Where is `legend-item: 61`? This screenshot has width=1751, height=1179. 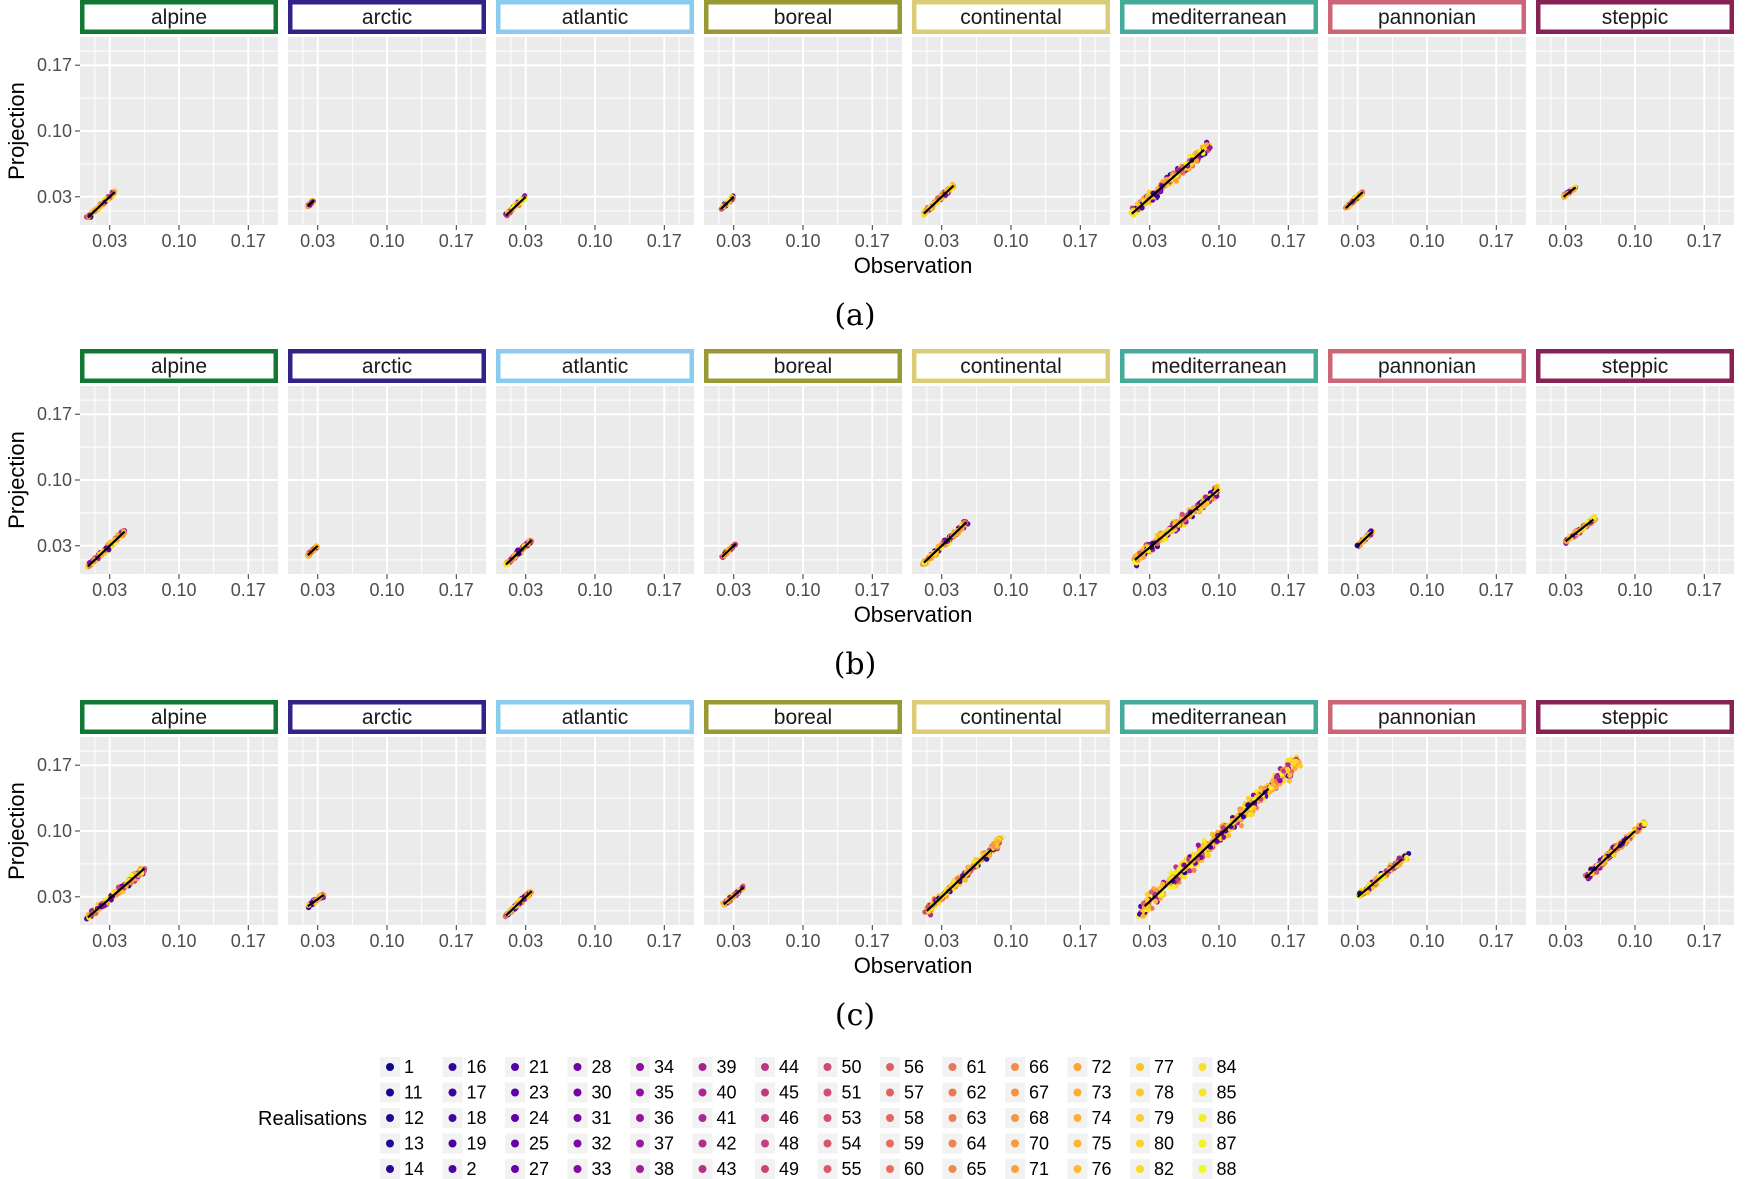
legend-item: 61 is located at coordinates (964, 1067).